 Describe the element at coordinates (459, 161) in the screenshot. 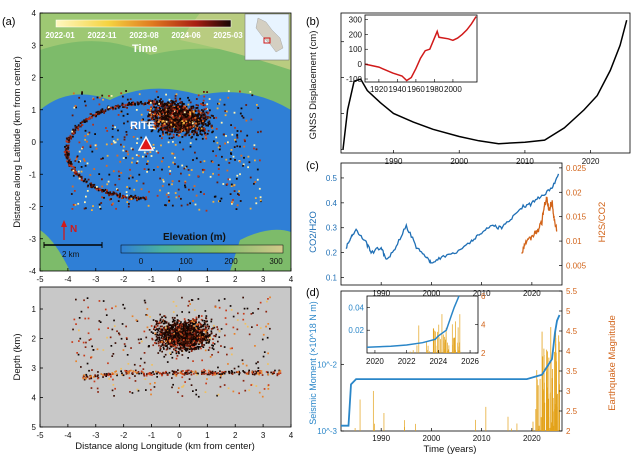

I see `gnss-x-tick-label: 2000` at that location.